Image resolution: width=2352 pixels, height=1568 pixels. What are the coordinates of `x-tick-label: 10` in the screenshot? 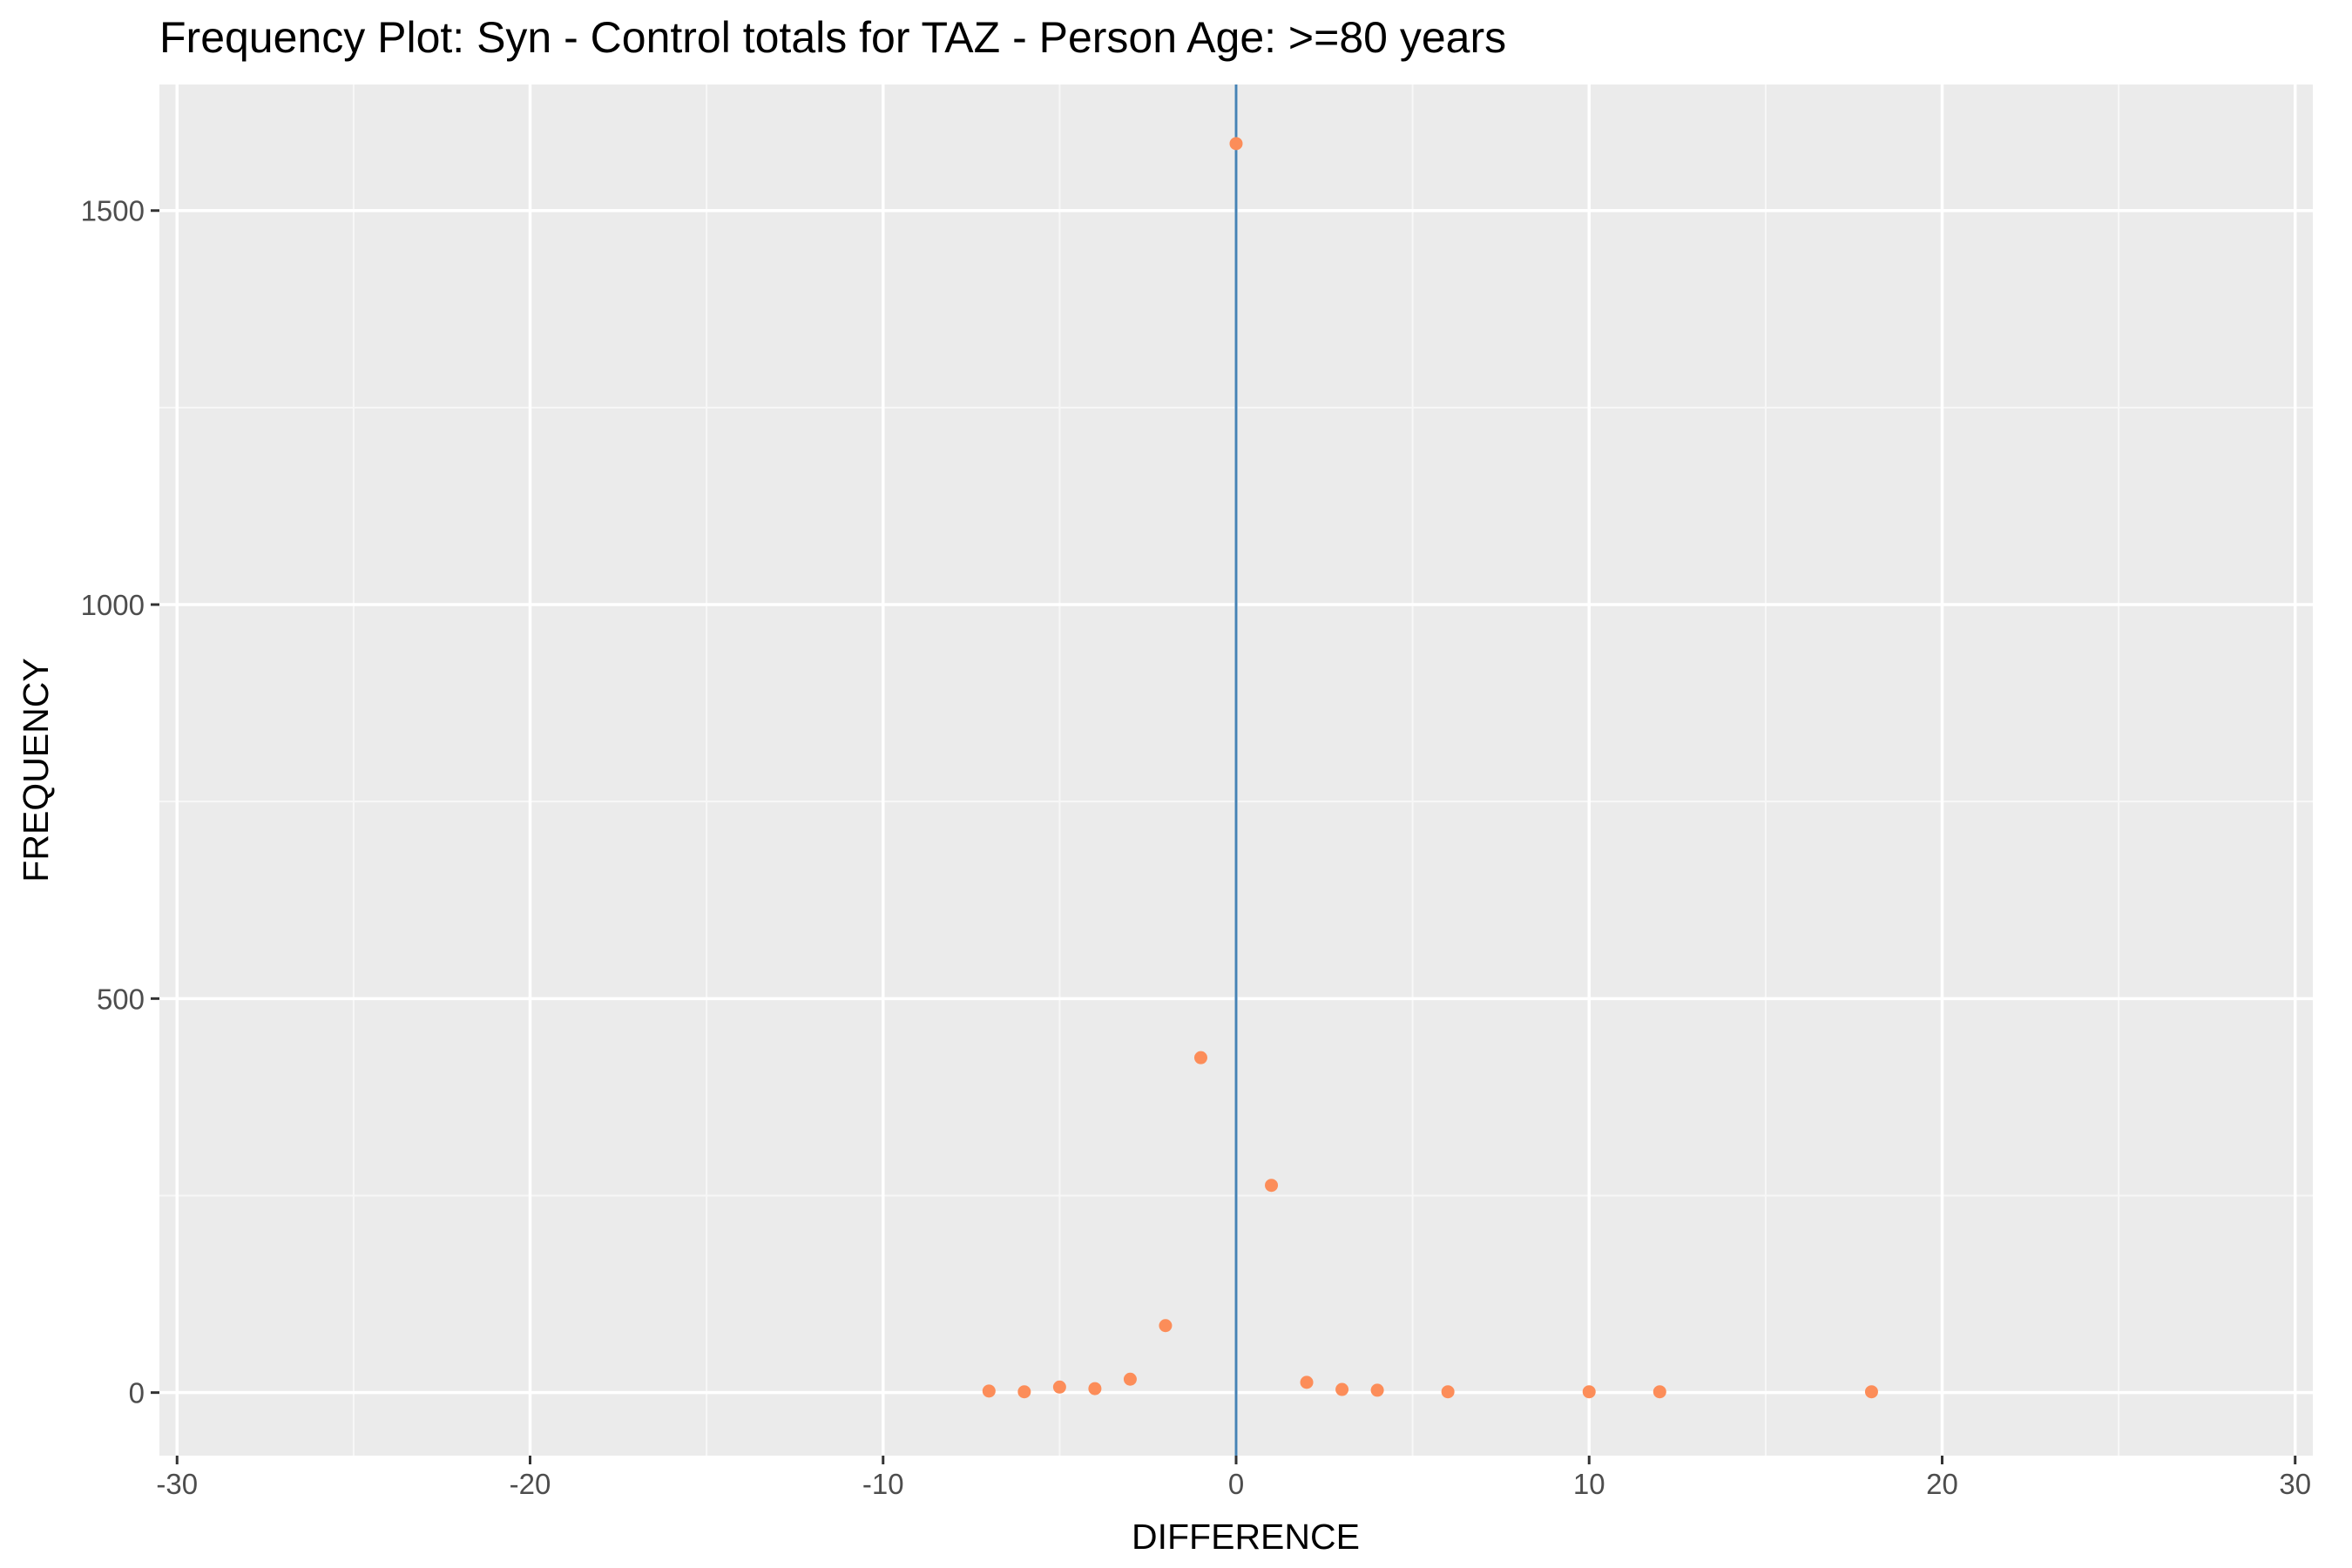 It's located at (1589, 1484).